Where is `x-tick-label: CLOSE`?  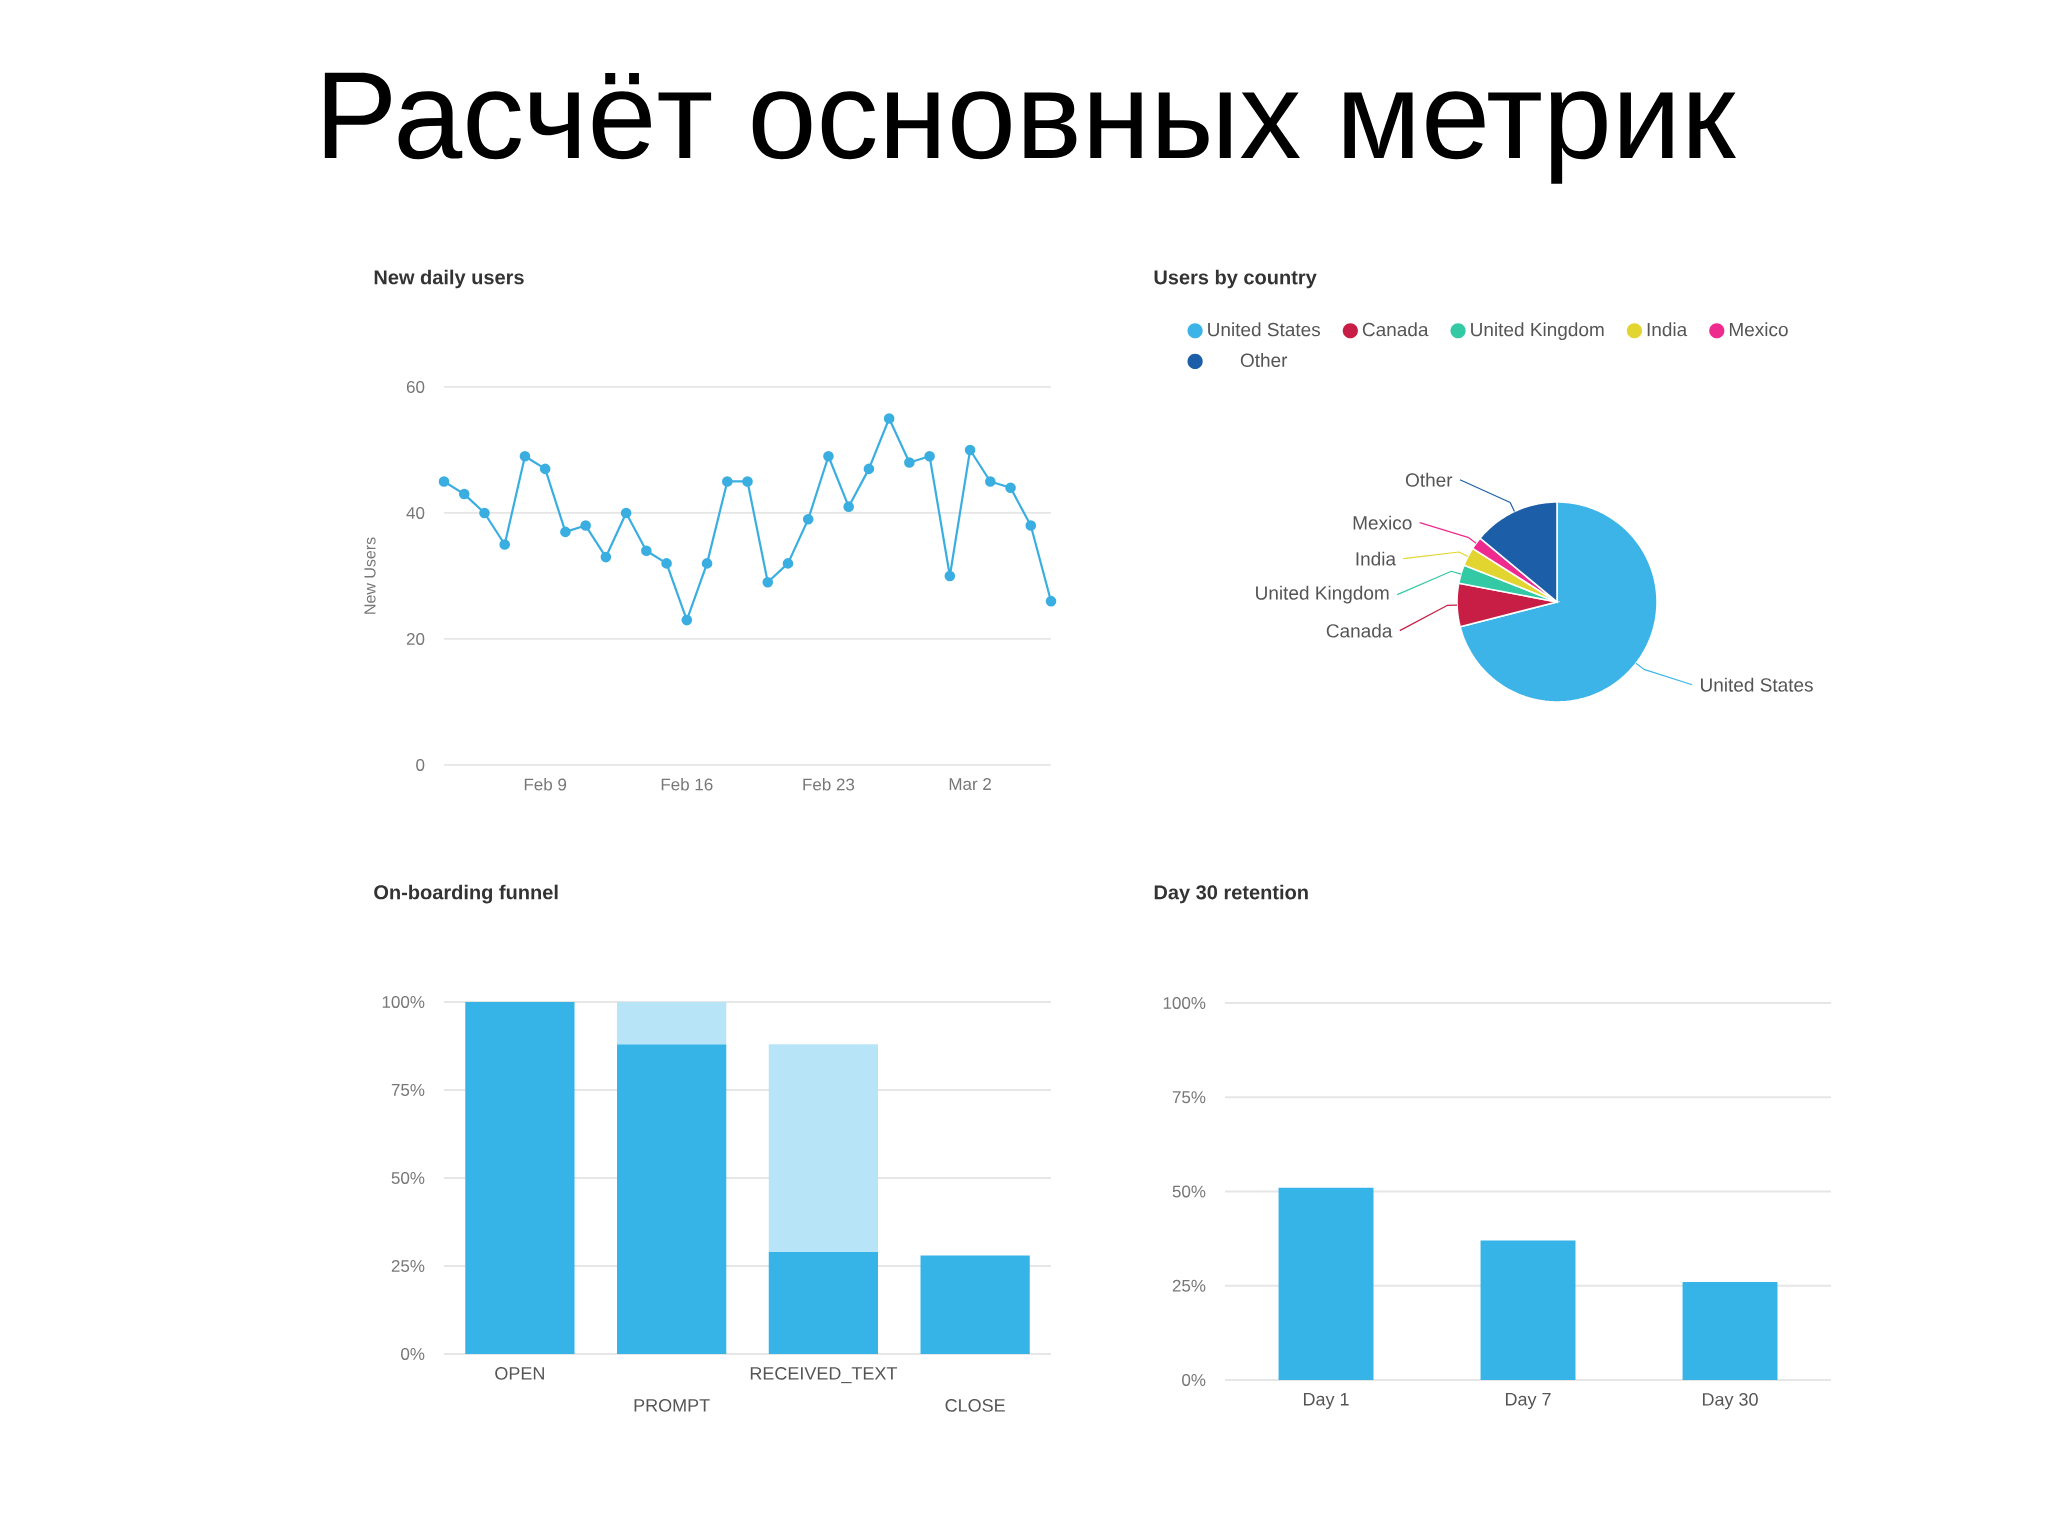
x-tick-label: CLOSE is located at coordinates (975, 1405).